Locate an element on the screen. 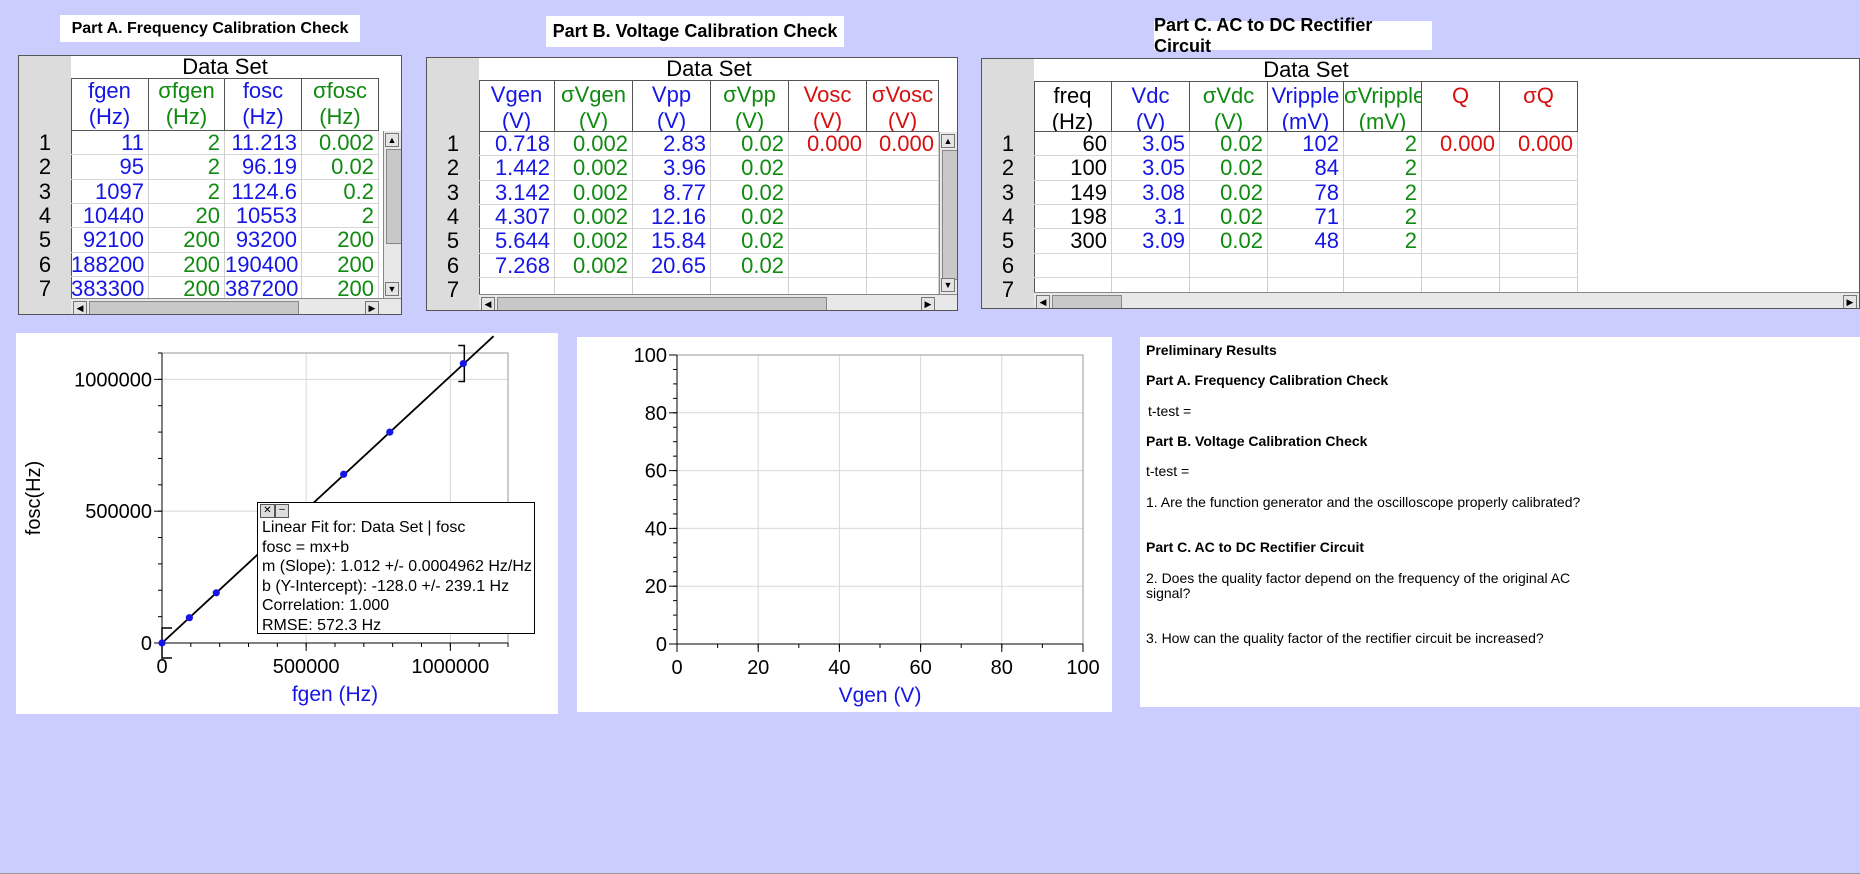  table-cell: 3.142 is located at coordinates (517, 192).